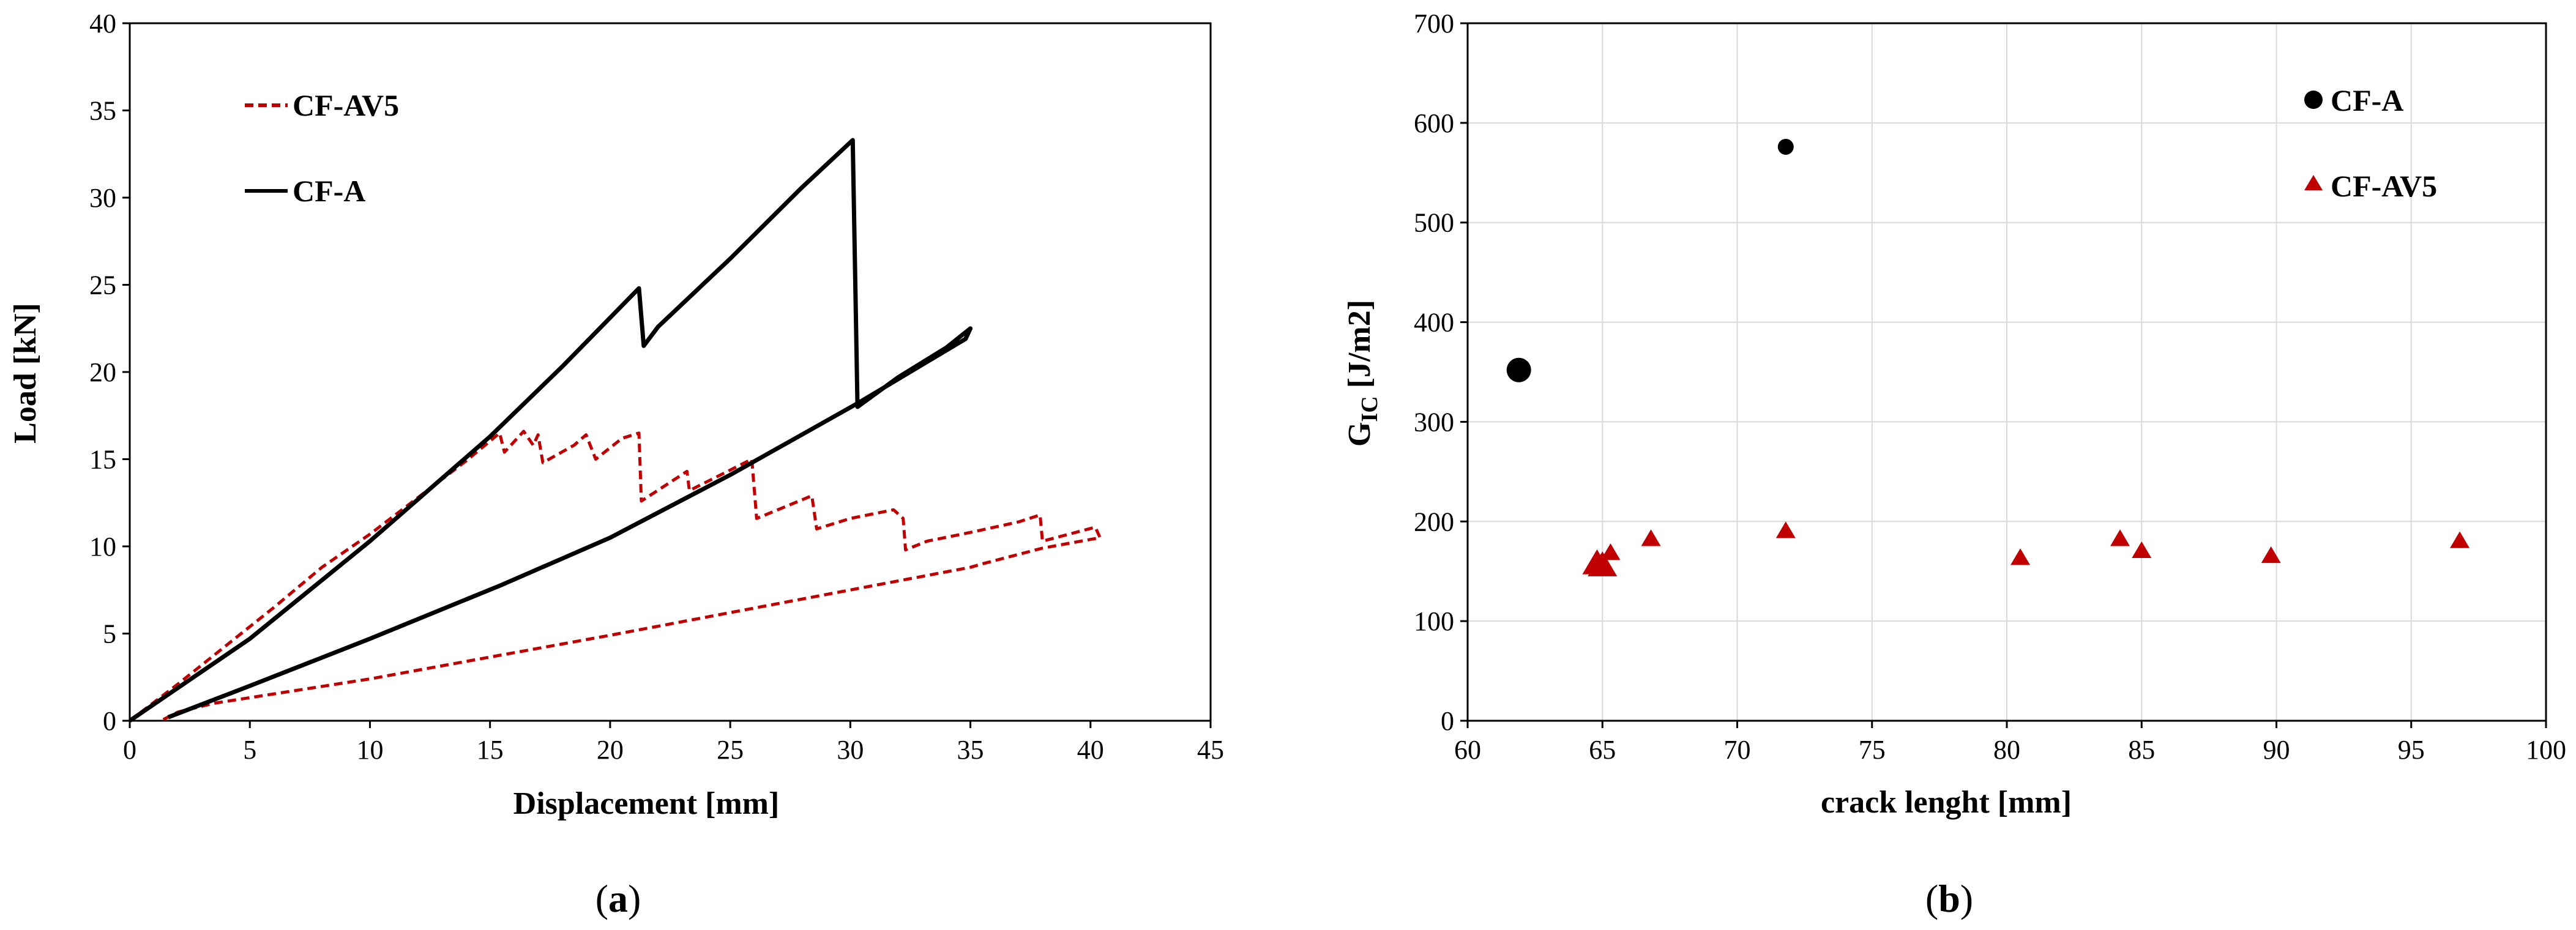  Describe the element at coordinates (1434, 621) in the screenshot. I see `y-tick-label-b: 100` at that location.